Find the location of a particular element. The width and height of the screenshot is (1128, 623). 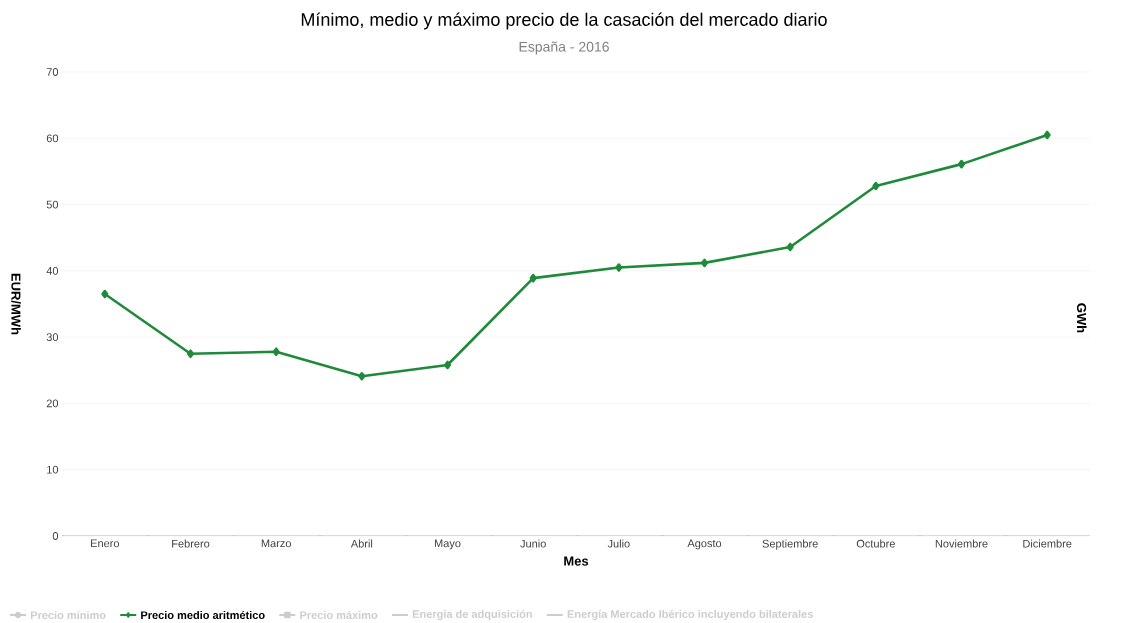

x-tick-label: Julio is located at coordinates (618, 543).